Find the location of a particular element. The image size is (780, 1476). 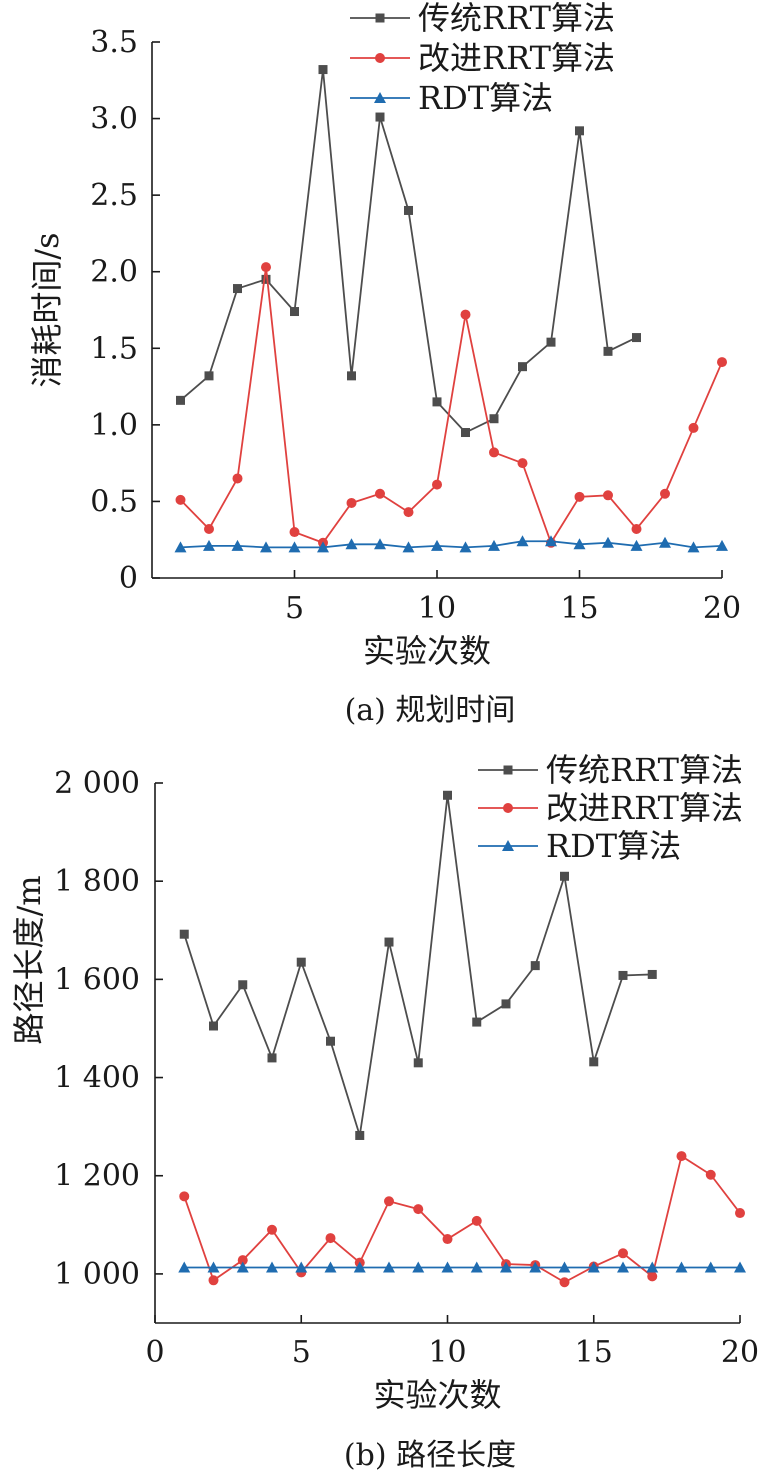

series-triangle is located at coordinates (451, 544).